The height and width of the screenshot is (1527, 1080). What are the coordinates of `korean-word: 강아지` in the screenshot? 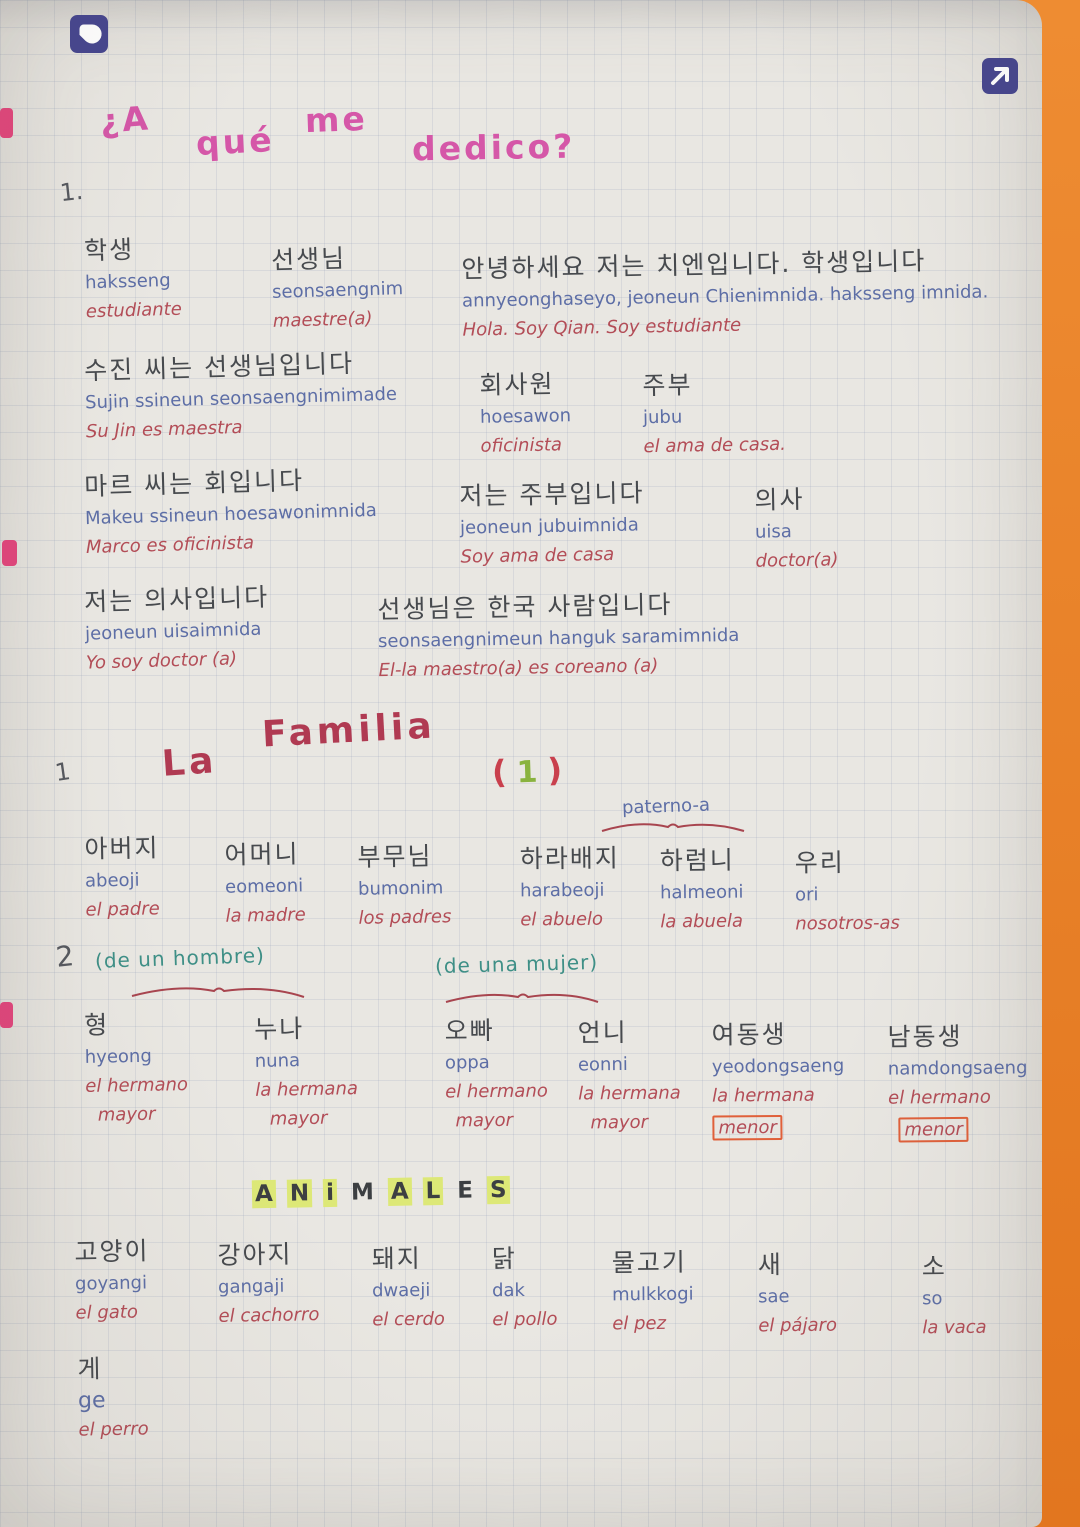 It's located at (255, 1254).